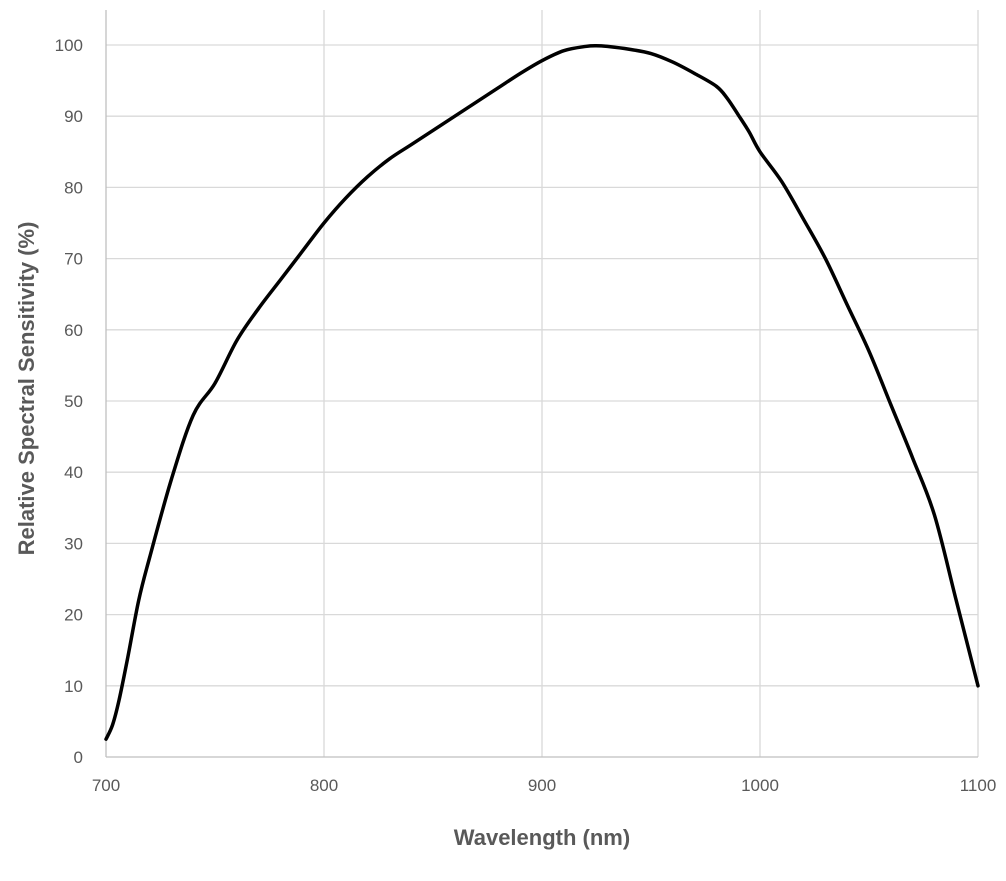 The image size is (1006, 881). What do you see at coordinates (73, 330) in the screenshot?
I see `y-tick-label: 60` at bounding box center [73, 330].